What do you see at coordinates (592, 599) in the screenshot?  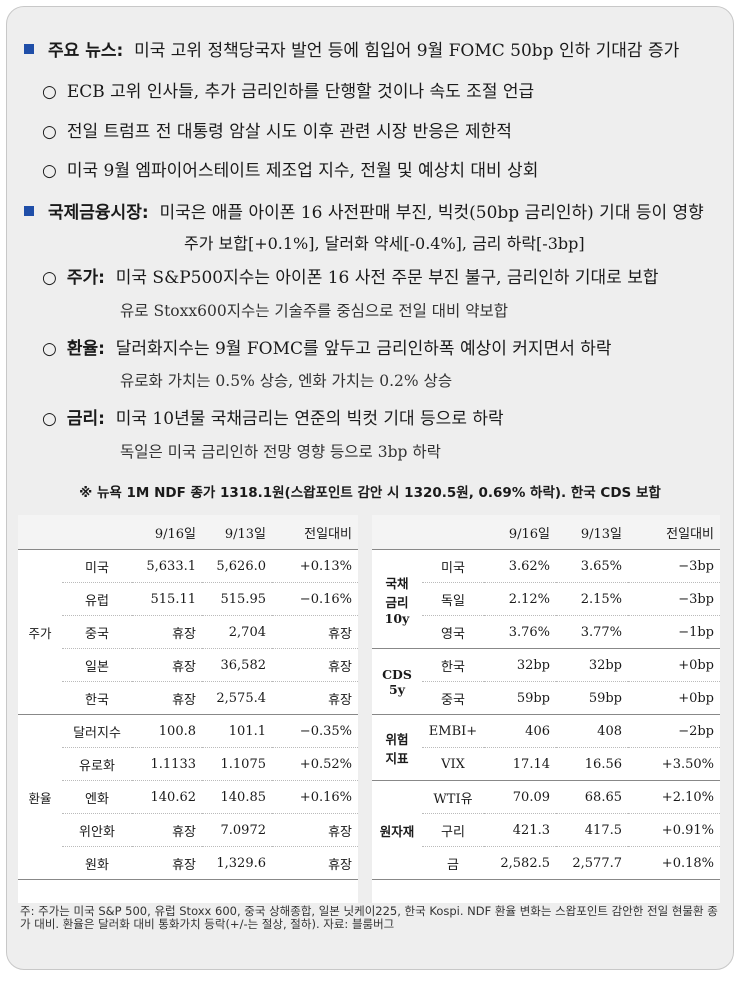 I see `value-cell: 2.15%` at bounding box center [592, 599].